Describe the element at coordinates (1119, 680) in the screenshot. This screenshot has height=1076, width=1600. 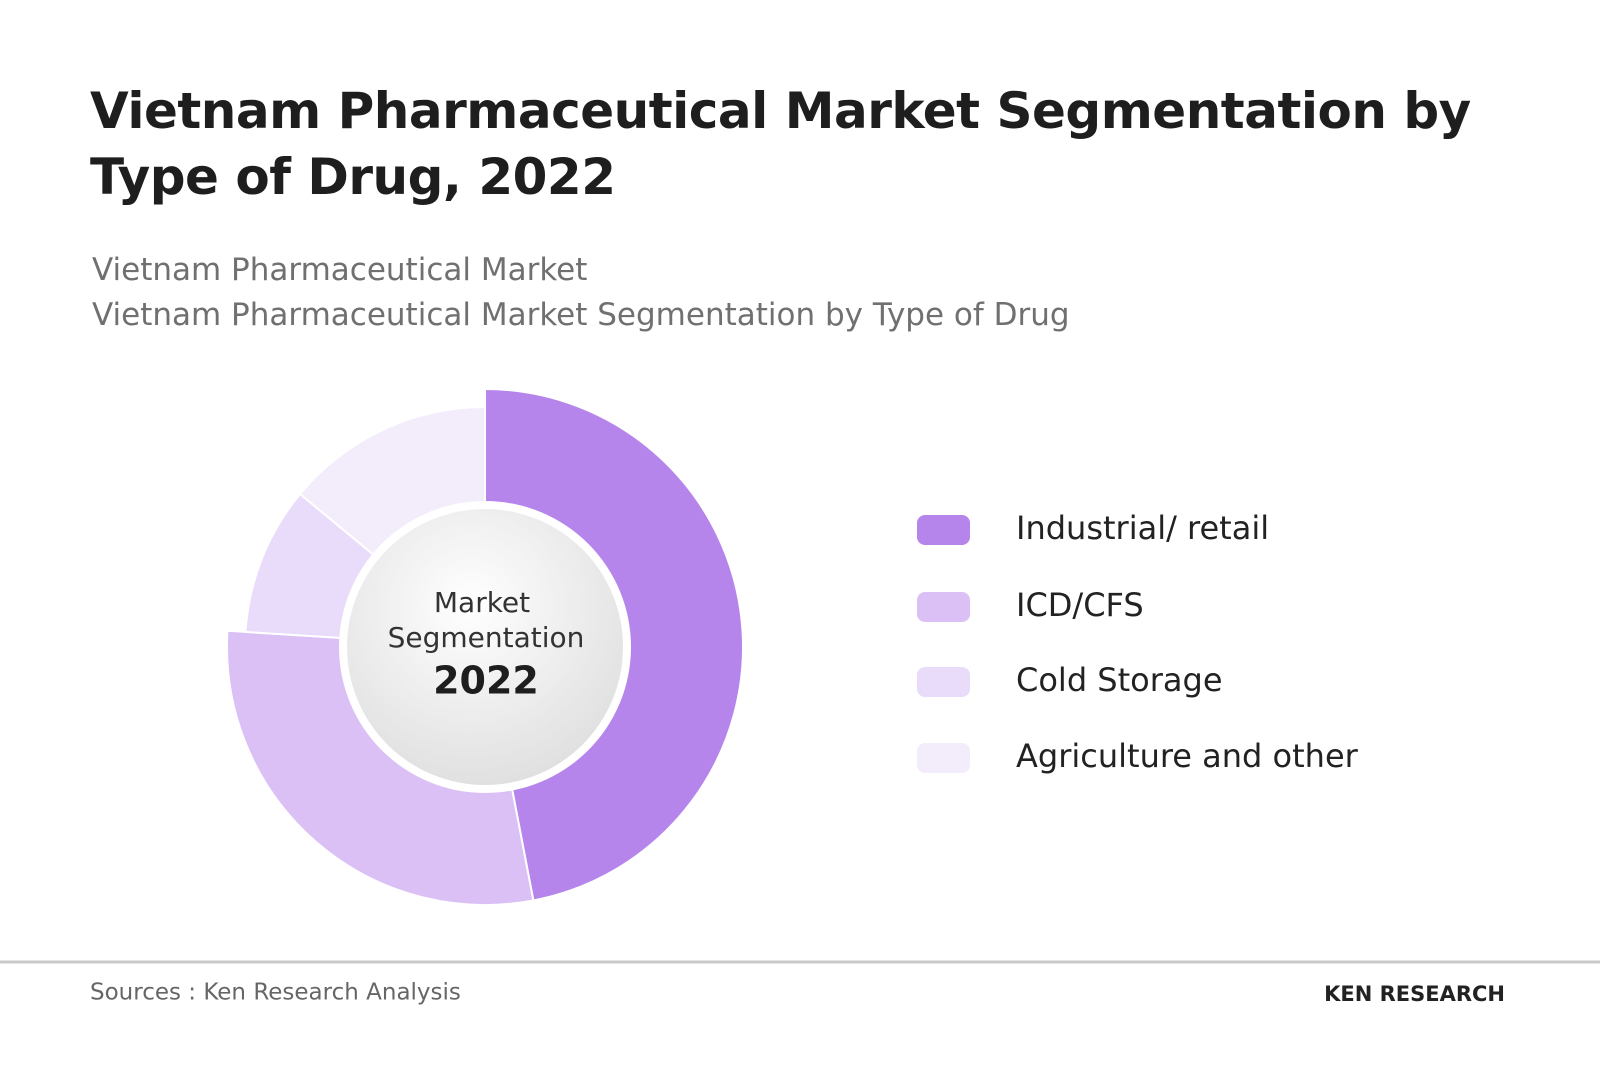
I see `legend-label: Cold Storage` at that location.